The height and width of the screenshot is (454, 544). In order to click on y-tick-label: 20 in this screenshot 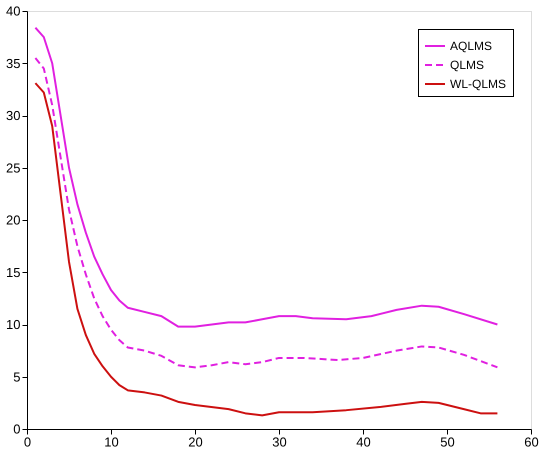, I will do `click(13, 220)`.